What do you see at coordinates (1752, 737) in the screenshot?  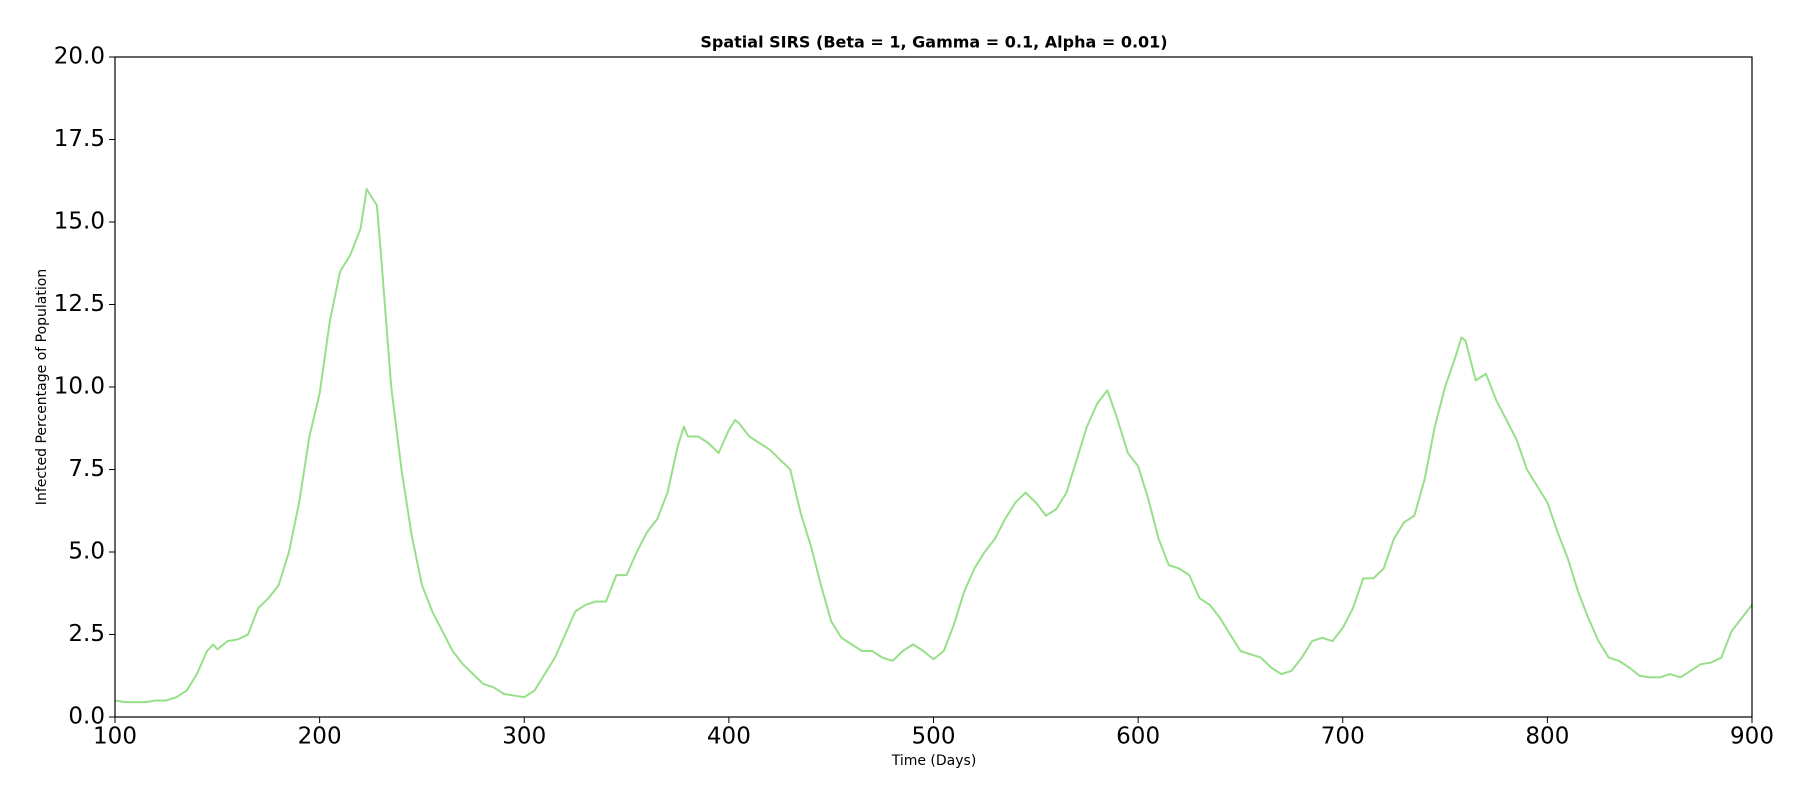 I see `x-tick-label: 900` at bounding box center [1752, 737].